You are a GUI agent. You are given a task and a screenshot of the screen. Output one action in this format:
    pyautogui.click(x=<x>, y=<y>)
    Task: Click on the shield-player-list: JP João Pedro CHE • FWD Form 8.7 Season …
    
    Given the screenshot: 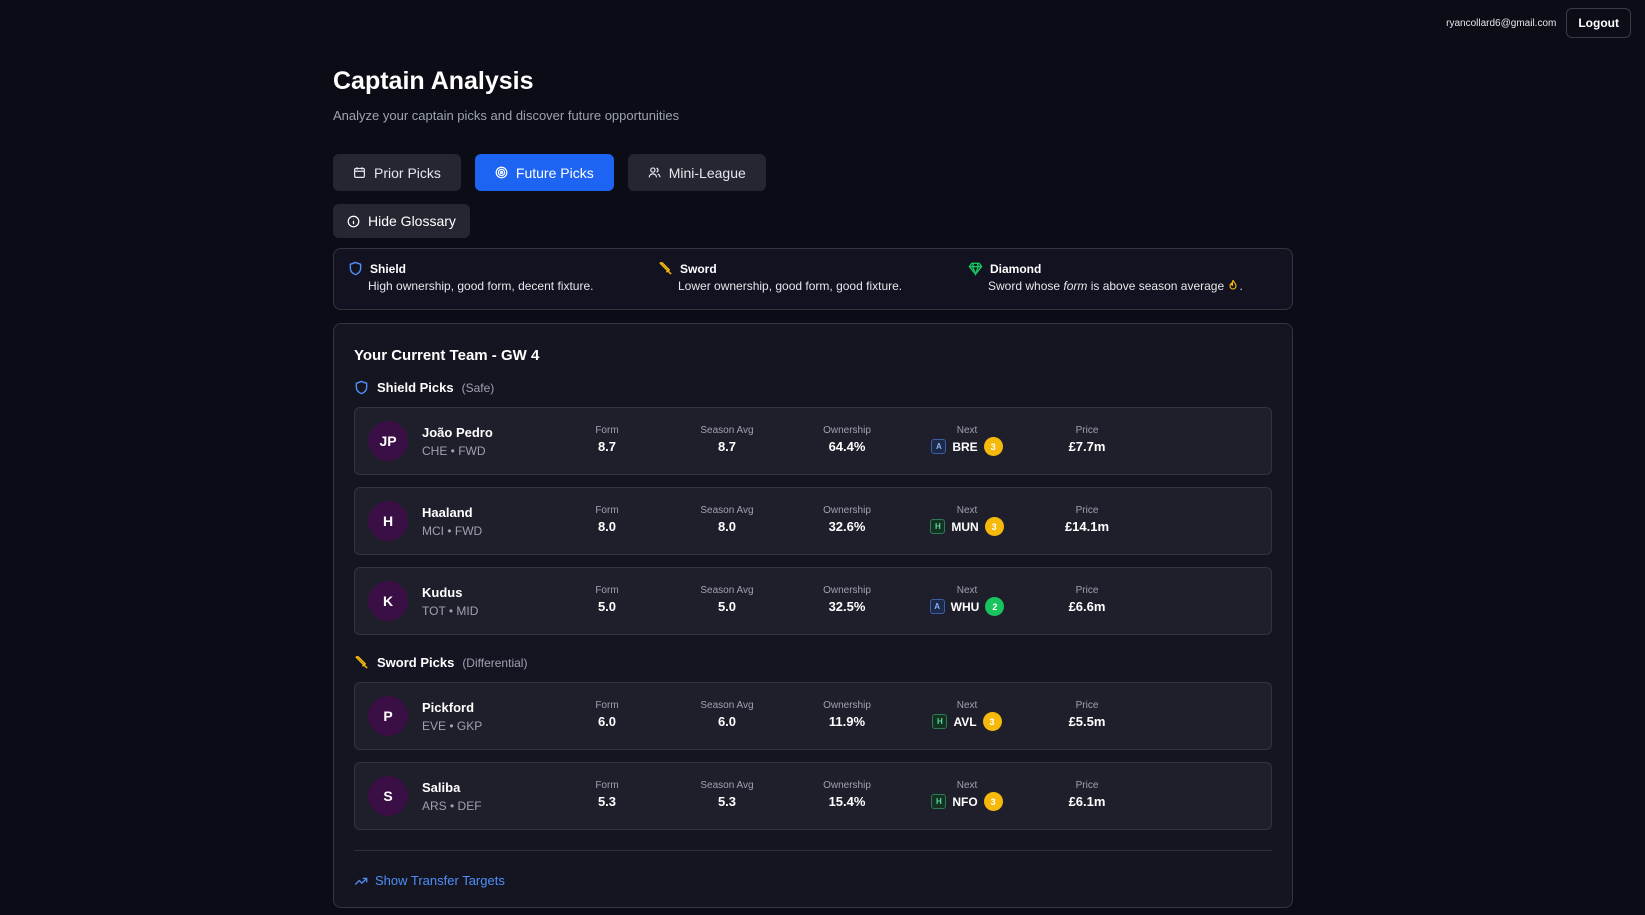 What is the action you would take?
    pyautogui.click(x=813, y=521)
    